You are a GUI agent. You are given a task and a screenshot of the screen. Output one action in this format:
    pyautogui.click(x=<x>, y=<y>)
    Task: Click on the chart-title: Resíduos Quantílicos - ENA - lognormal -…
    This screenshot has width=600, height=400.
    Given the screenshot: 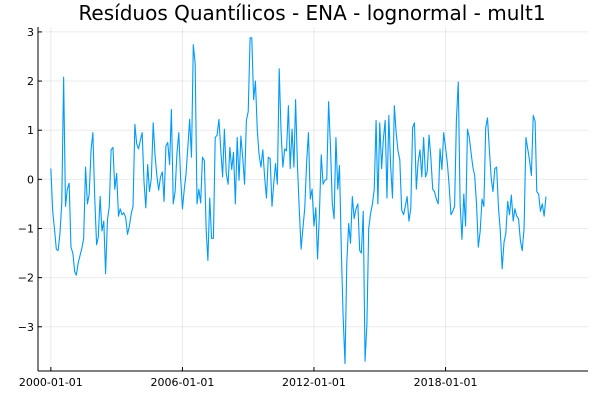 What is the action you would take?
    pyautogui.click(x=311, y=13)
    